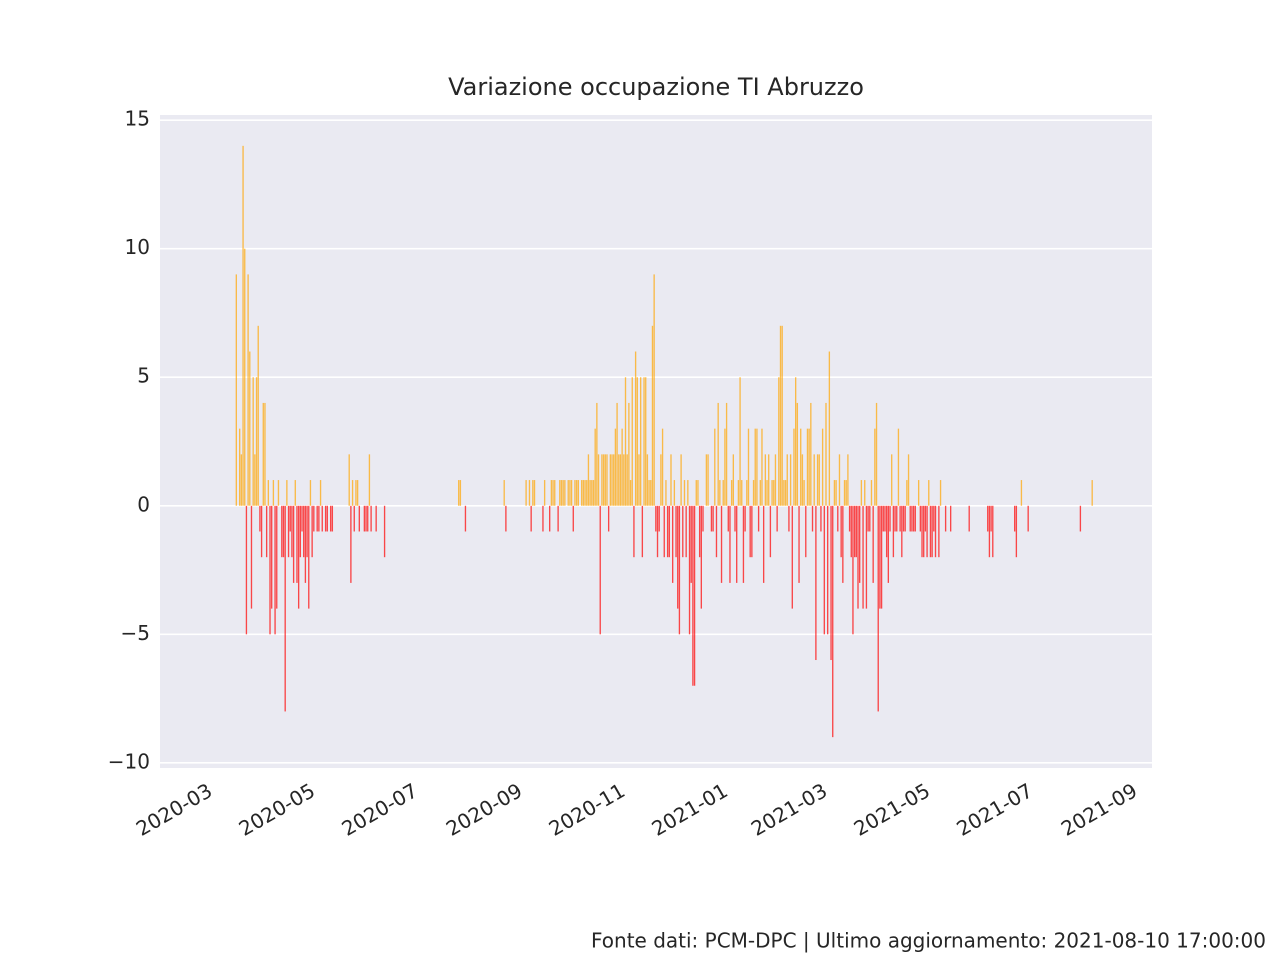 The height and width of the screenshot is (964, 1280). What do you see at coordinates (656, 87) in the screenshot?
I see `chart-title: Variazione occupazione TI Abruzzo` at bounding box center [656, 87].